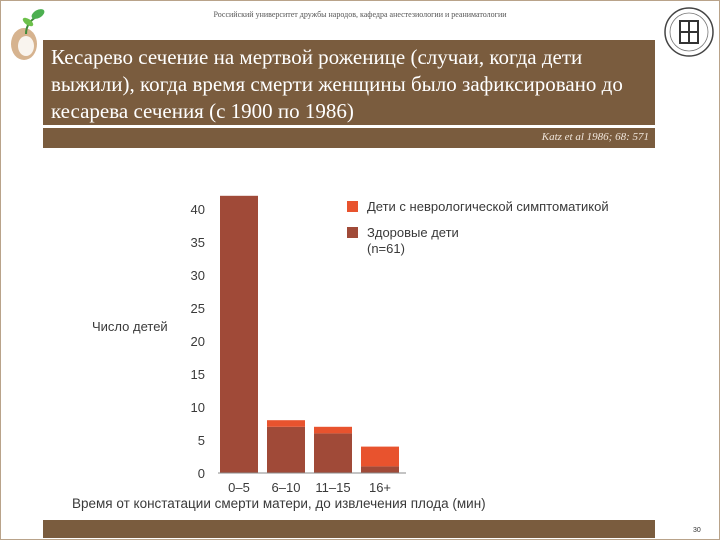 Image resolution: width=720 pixels, height=540 pixels. I want to click on x-tick-label: 11–15, so click(332, 487).